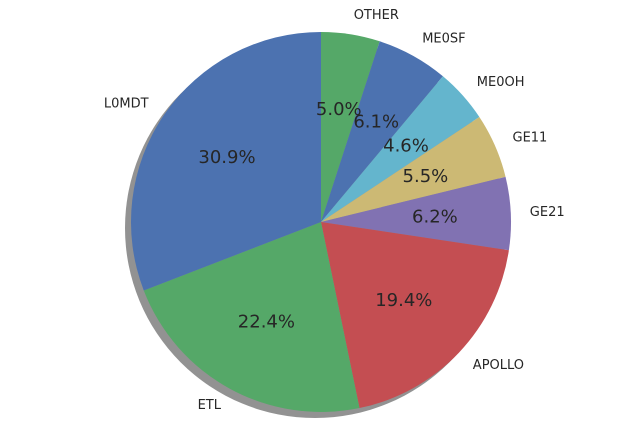 The image size is (640, 447). I want to click on pie-slice-me0sf, so click(382, 131).